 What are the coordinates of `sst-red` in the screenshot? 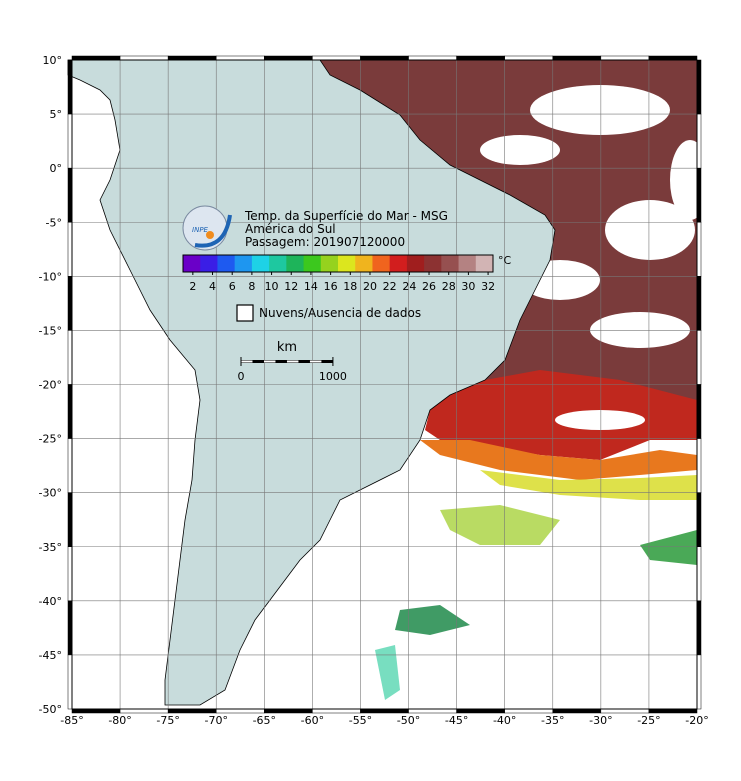 It's located at (561, 415).